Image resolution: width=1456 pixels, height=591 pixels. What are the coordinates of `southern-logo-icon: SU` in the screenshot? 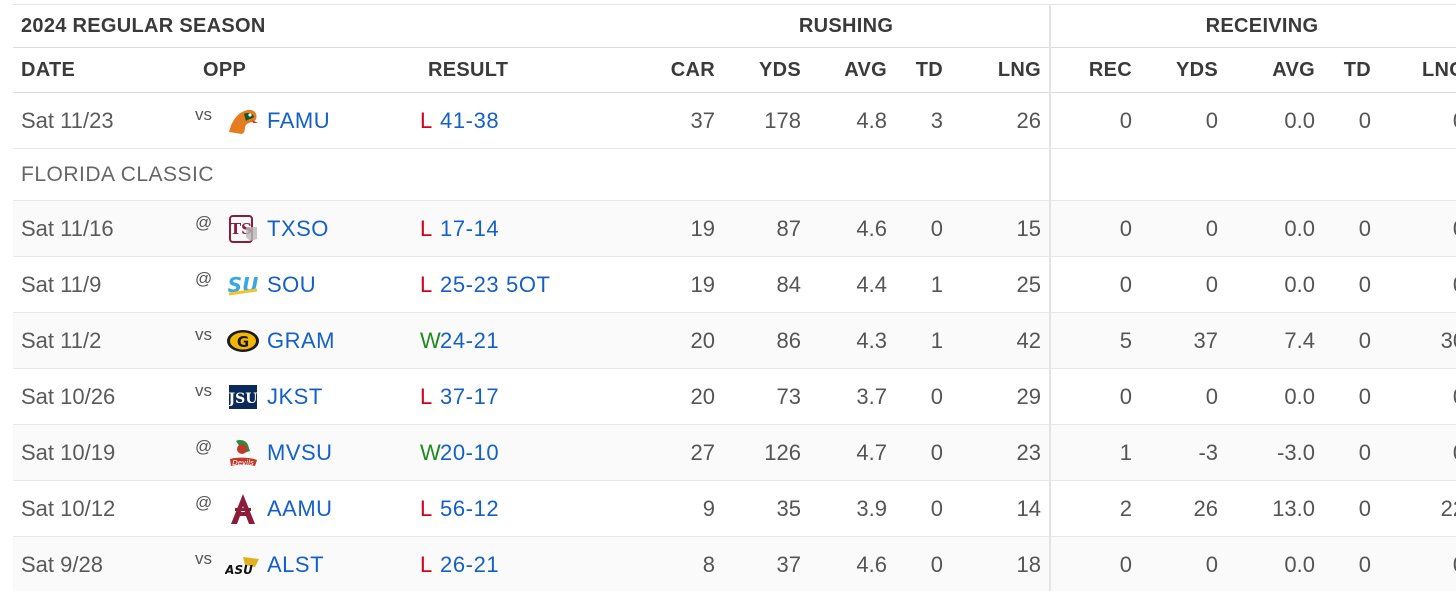 It's located at (243, 285).